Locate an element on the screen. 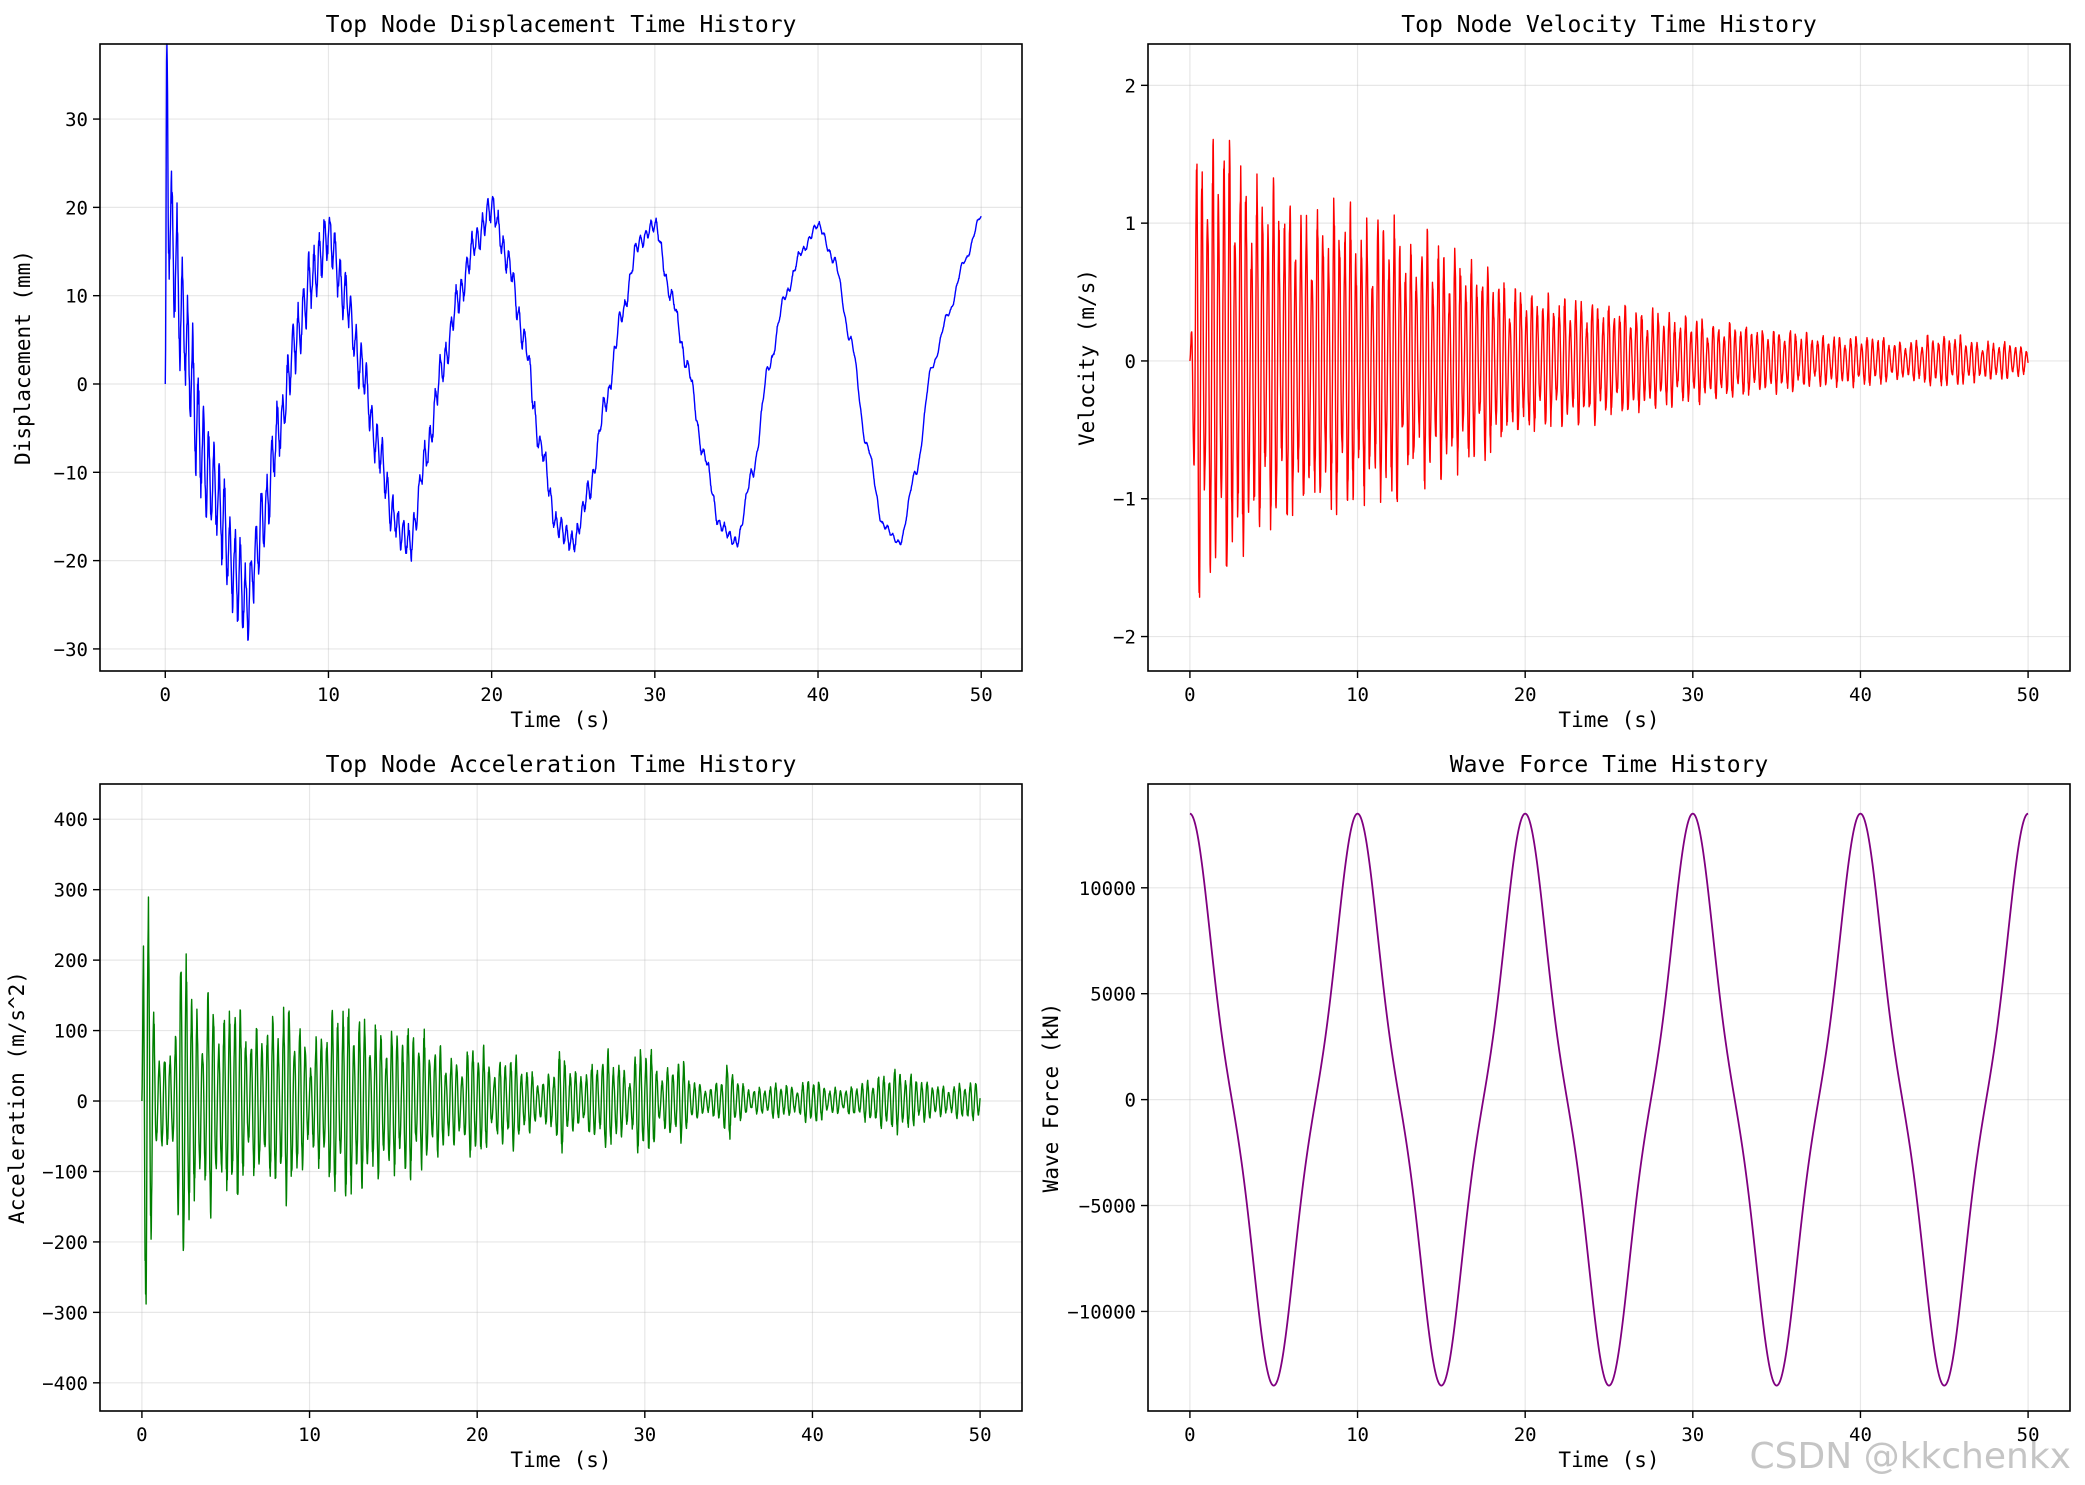  acceleration-ytick-label-4: 0 is located at coordinates (82, 1102).